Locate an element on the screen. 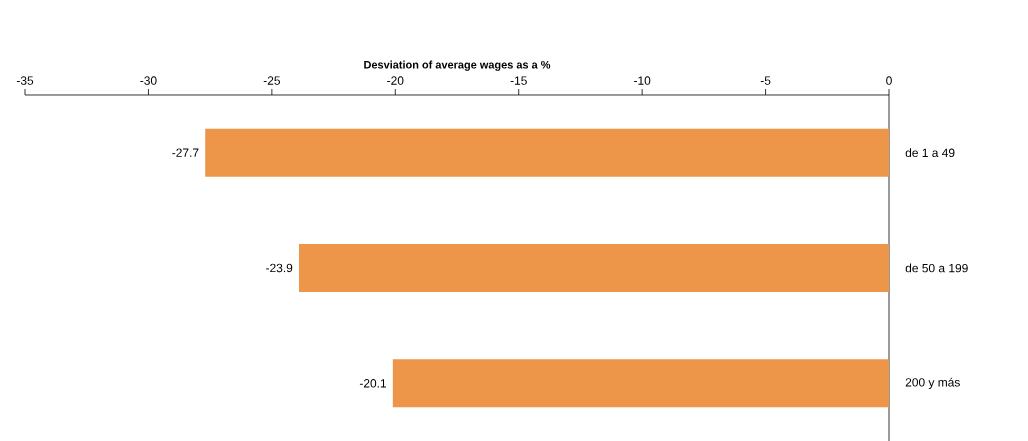 Image resolution: width=1028 pixels, height=441 pixels. data-label: -23.9 is located at coordinates (279, 268).